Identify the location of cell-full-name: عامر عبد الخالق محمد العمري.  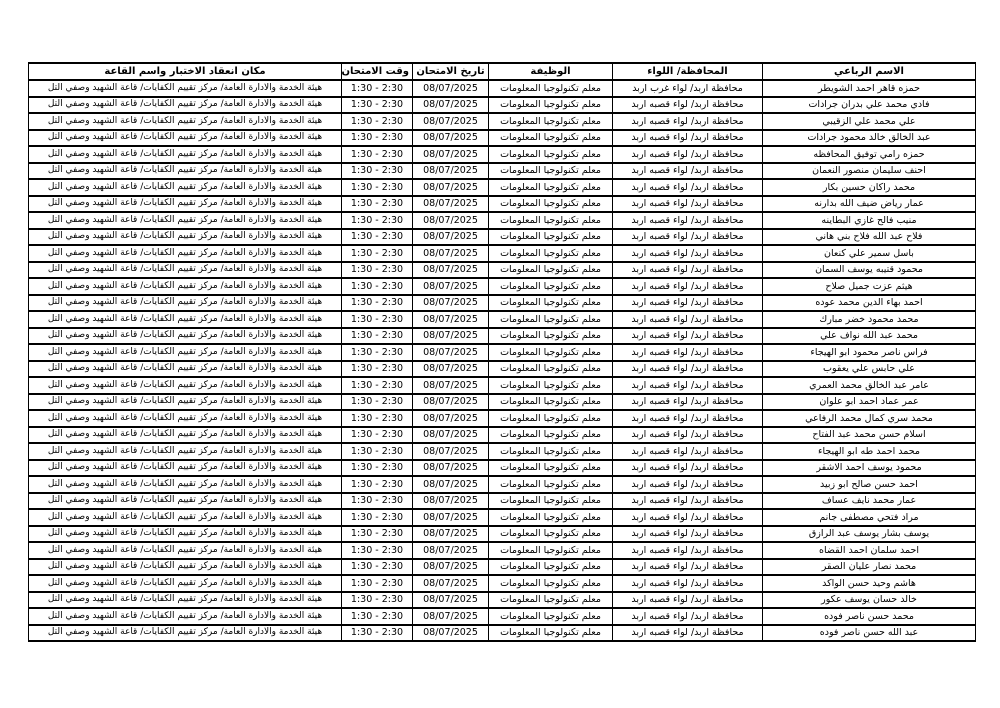
(869, 385).